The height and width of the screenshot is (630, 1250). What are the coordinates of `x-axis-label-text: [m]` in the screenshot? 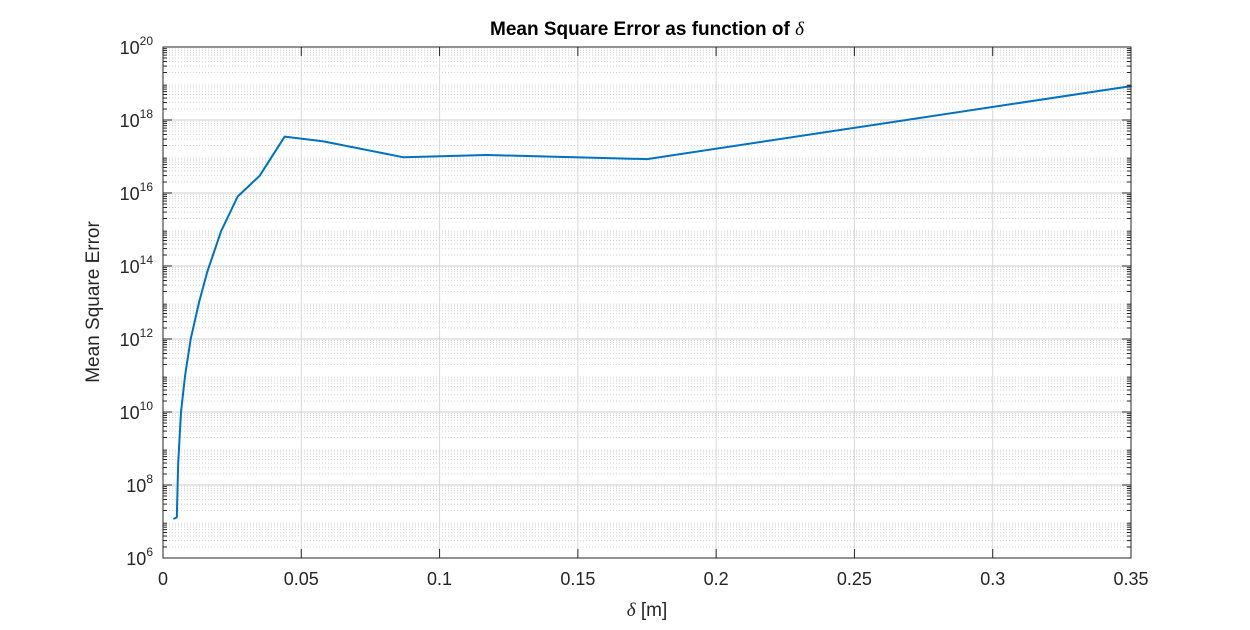 It's located at (652, 610).